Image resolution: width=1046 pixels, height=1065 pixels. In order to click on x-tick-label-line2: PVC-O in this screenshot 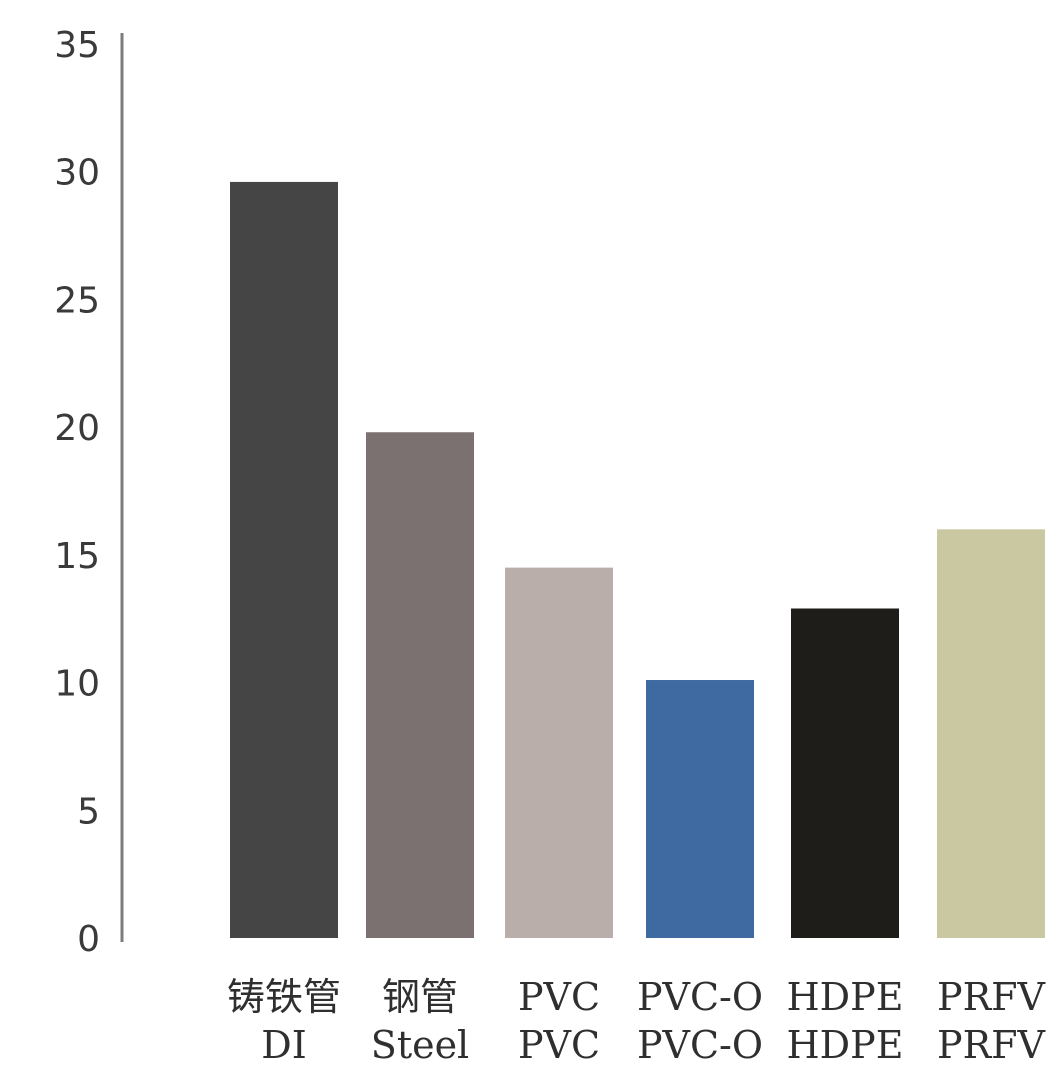, I will do `click(700, 1044)`.